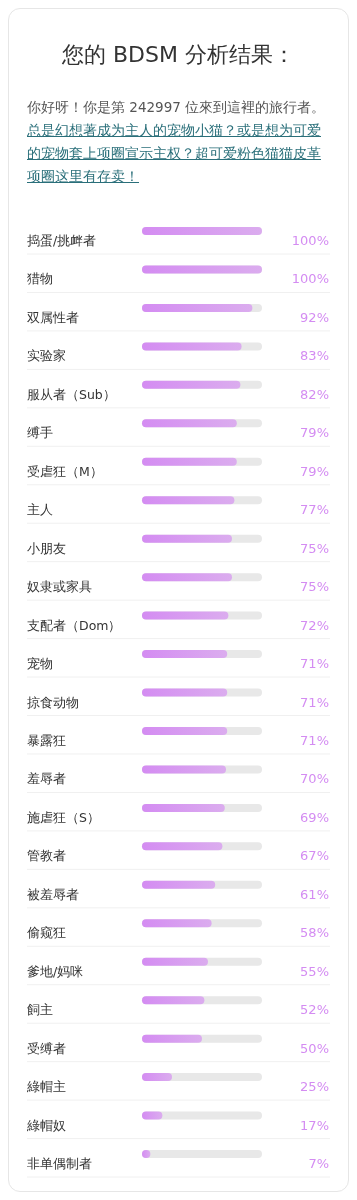 This screenshot has width=357, height=1200. I want to click on y-tick-label: 綠帽奴, so click(46, 1125).